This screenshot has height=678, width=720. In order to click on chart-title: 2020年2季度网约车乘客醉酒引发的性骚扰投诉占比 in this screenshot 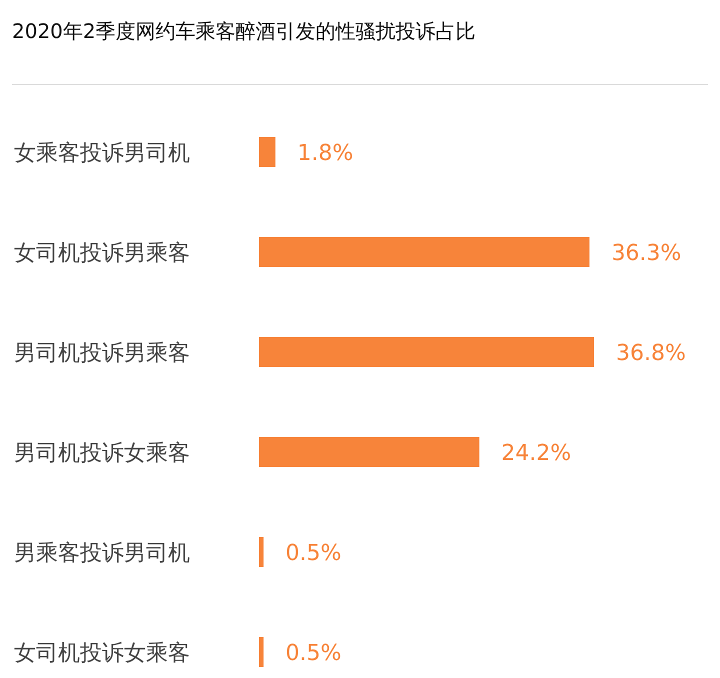, I will do `click(244, 31)`.